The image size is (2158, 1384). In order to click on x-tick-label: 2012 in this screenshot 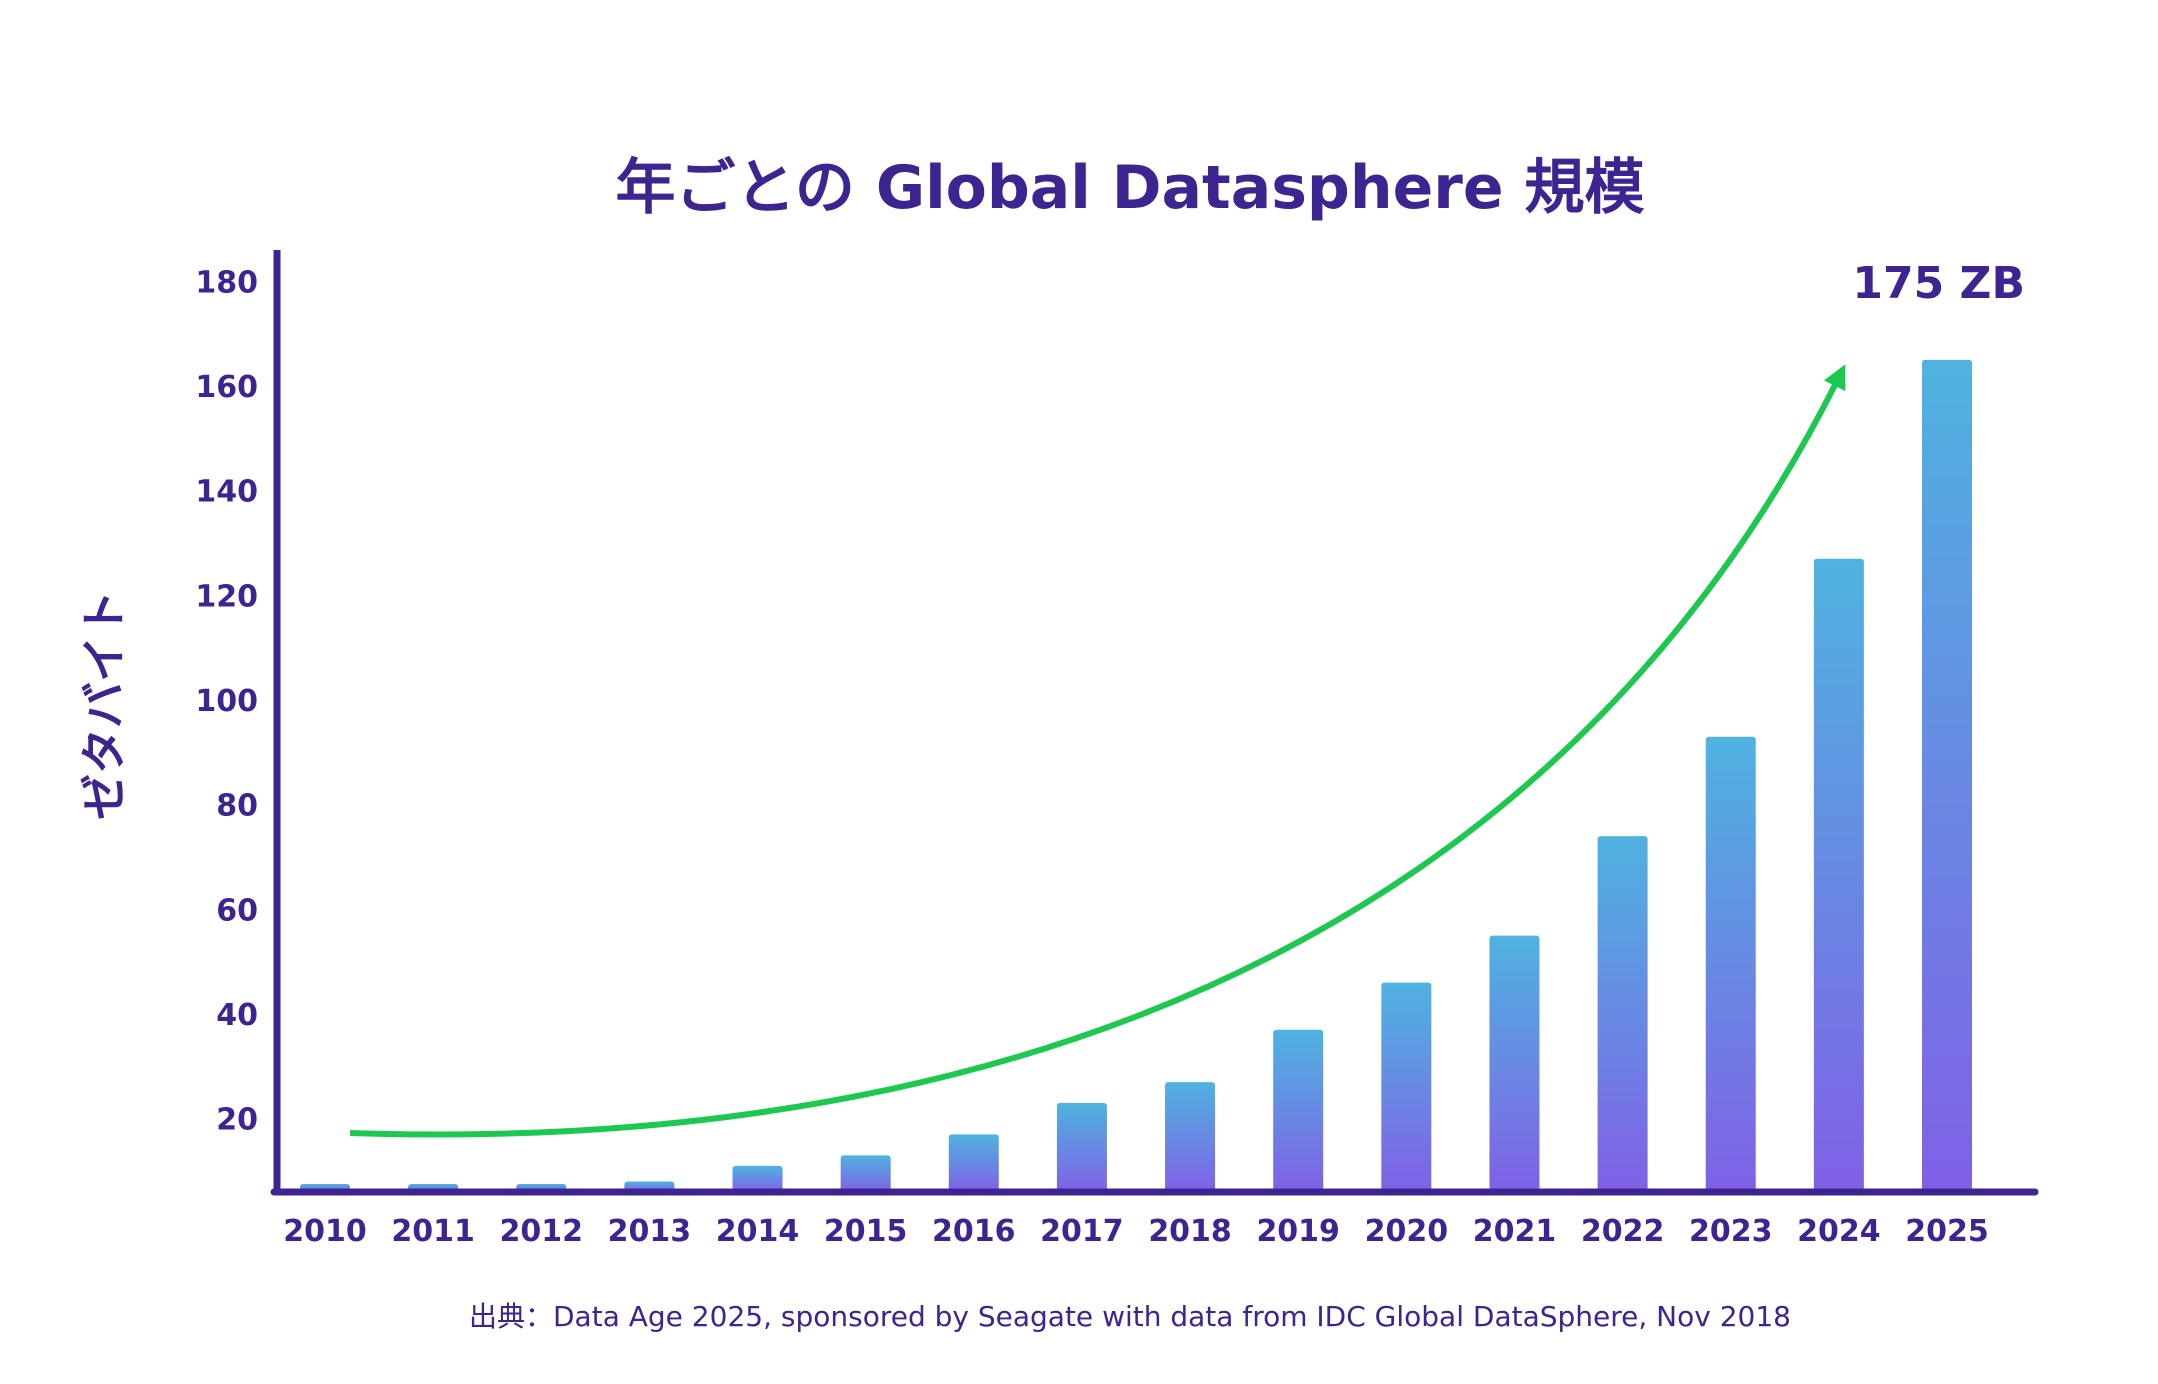, I will do `click(542, 1231)`.